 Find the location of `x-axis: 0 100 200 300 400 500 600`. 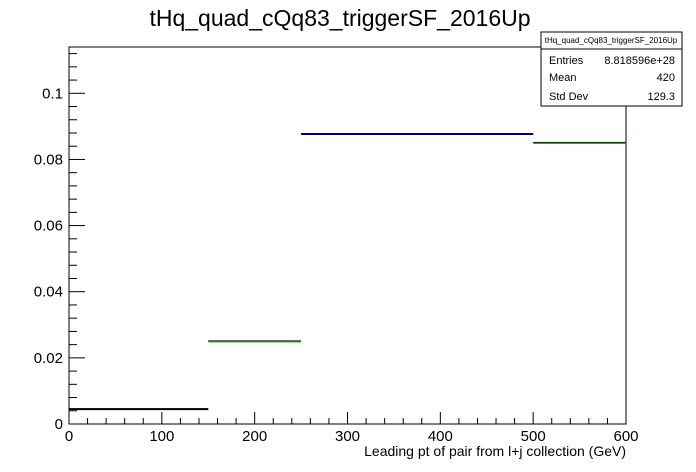

x-axis: 0 100 200 300 400 500 600 is located at coordinates (352, 428).